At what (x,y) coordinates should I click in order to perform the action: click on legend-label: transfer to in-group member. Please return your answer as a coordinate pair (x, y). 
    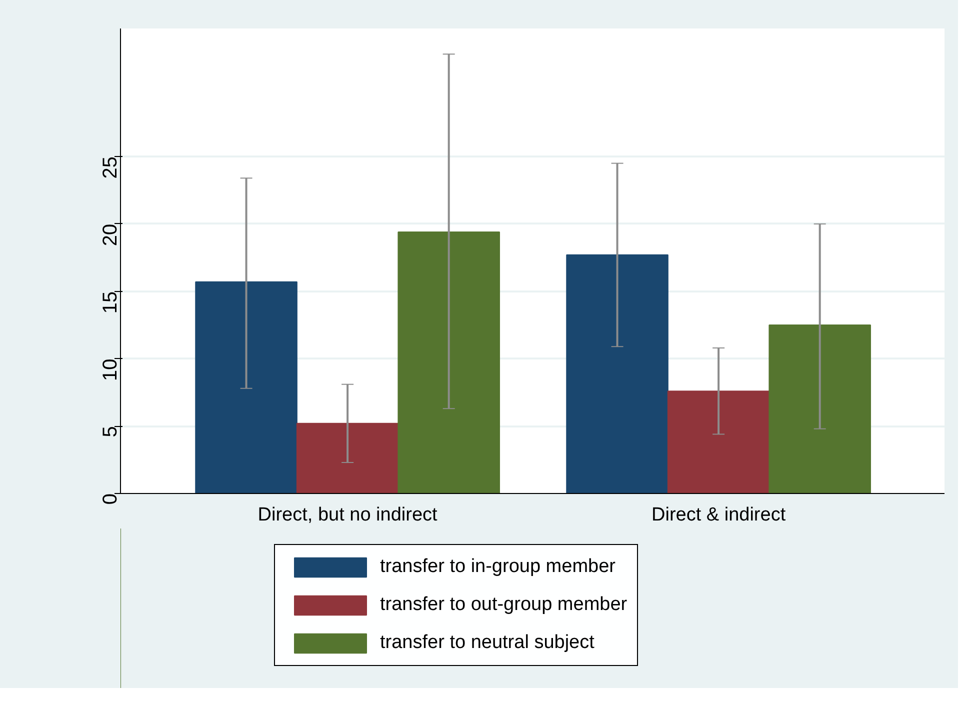
    Looking at the image, I should click on (498, 567).